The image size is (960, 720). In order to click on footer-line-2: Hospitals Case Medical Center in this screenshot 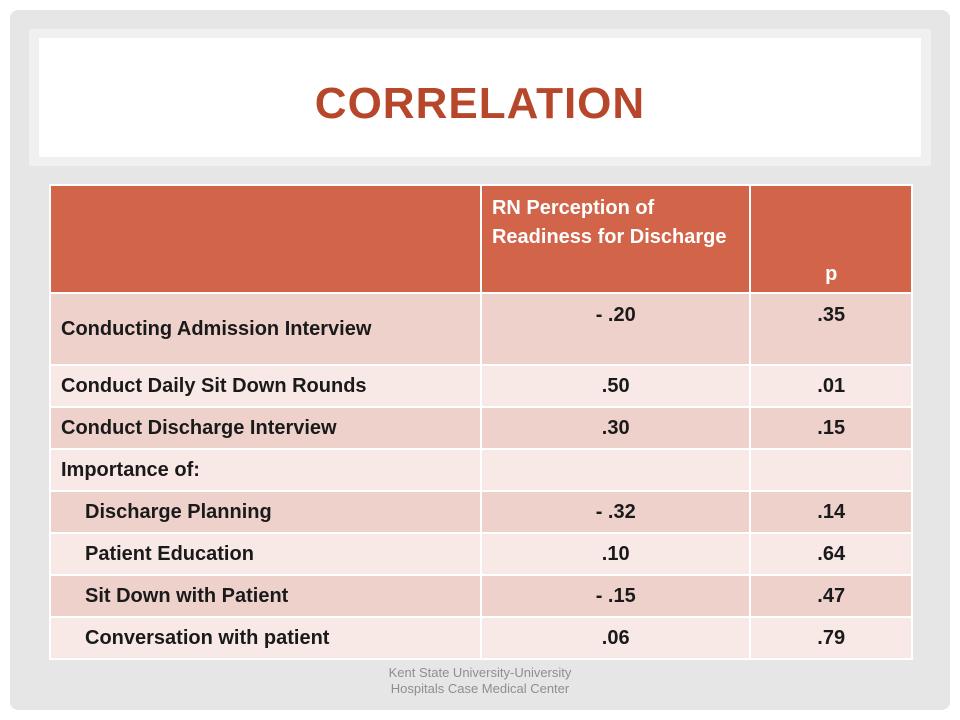, I will do `click(480, 688)`.